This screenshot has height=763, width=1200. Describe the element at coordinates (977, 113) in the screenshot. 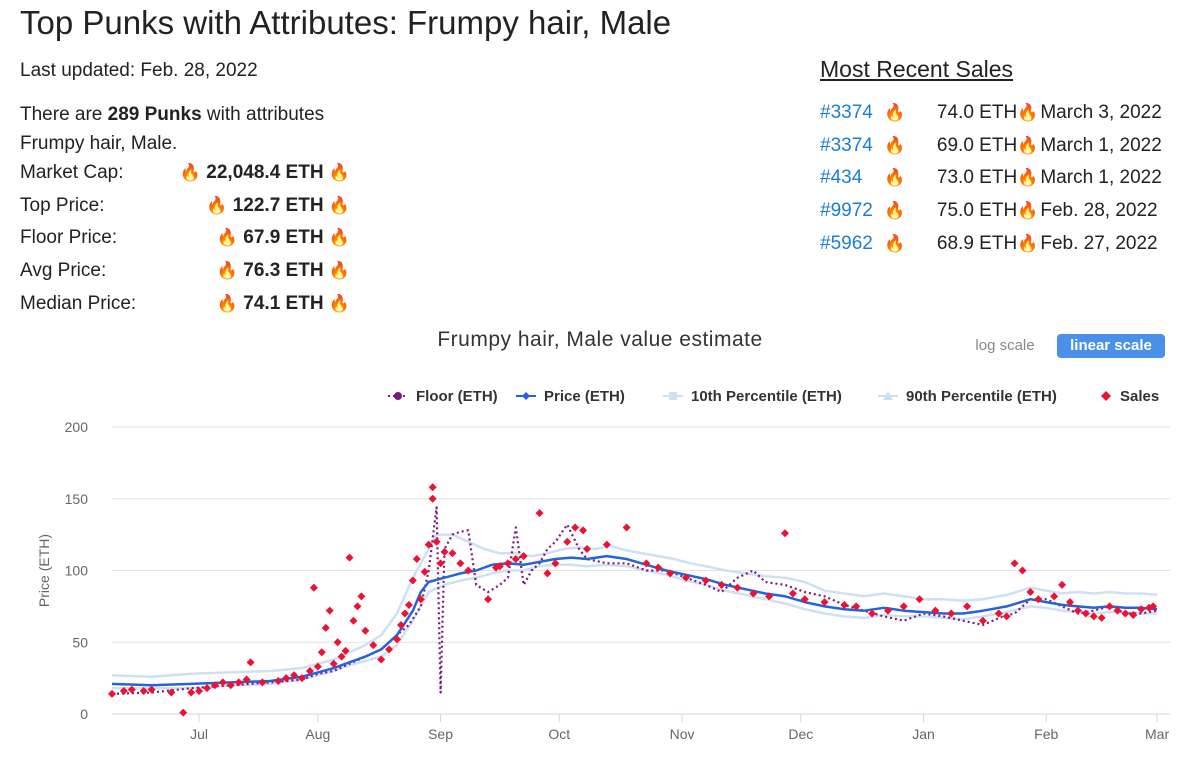

I see `sale-price: 74.0 ETH` at that location.